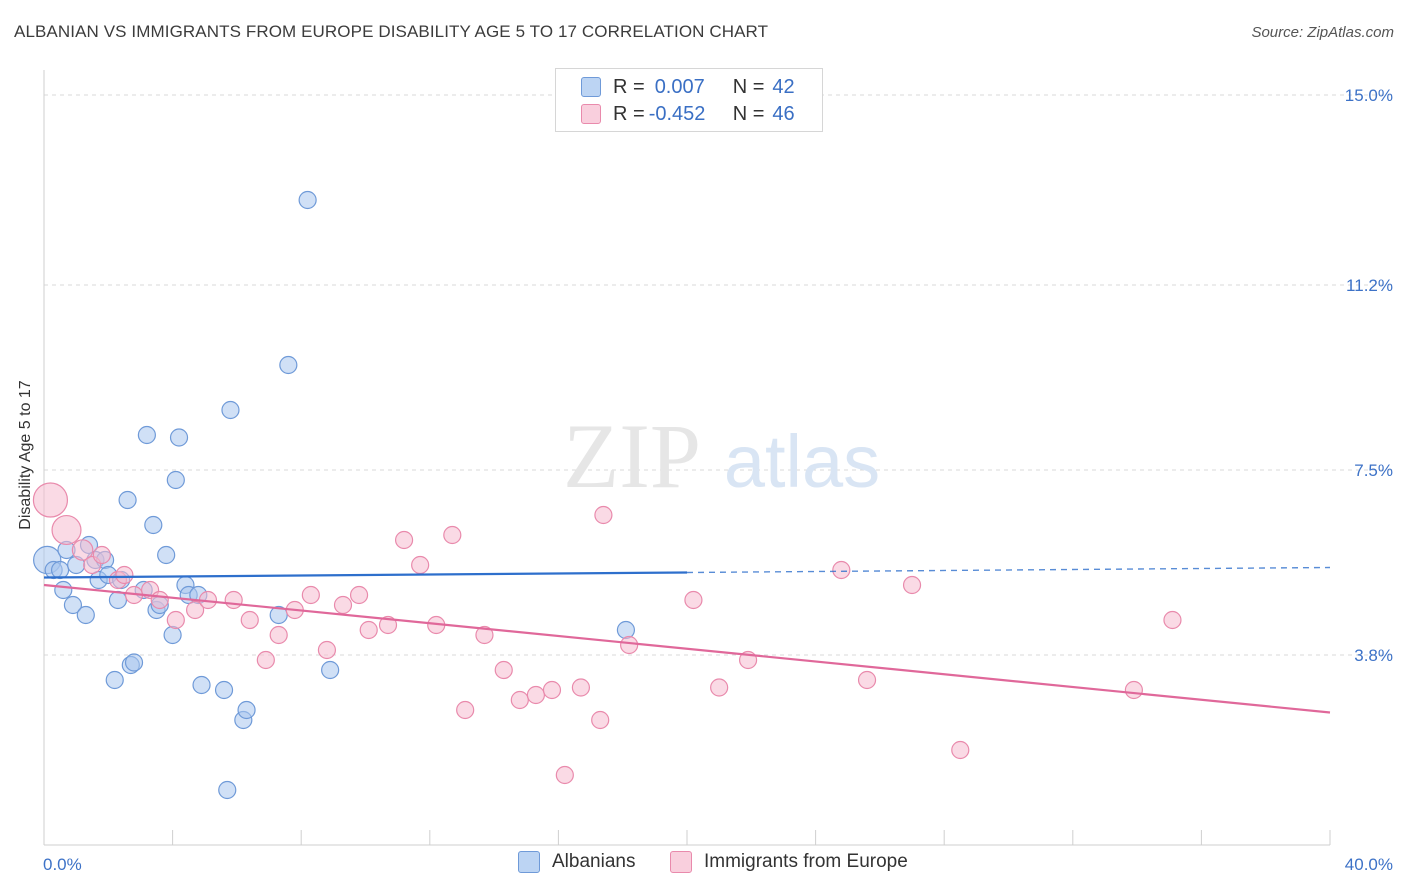 This screenshot has width=1406, height=892. What do you see at coordinates (679, 86) in the screenshot?
I see `legend-r-value: 0.007` at bounding box center [679, 86].